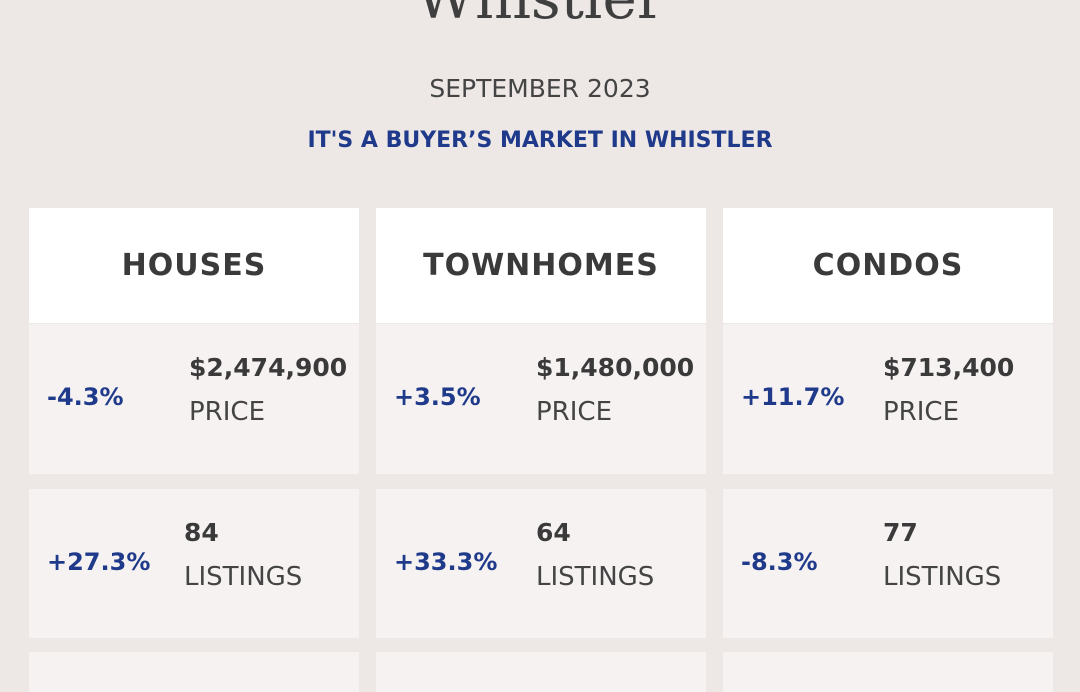  I want to click on headline: IT'S A BUYER’S MARKET IN WHISTLER, so click(540, 140).